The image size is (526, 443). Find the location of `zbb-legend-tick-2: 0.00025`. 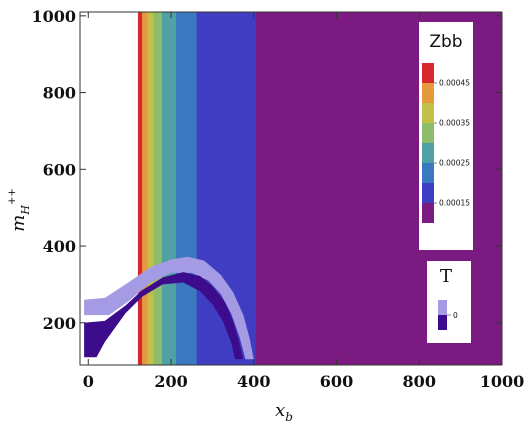

zbb-legend-tick-2: 0.00025 is located at coordinates (454, 163).